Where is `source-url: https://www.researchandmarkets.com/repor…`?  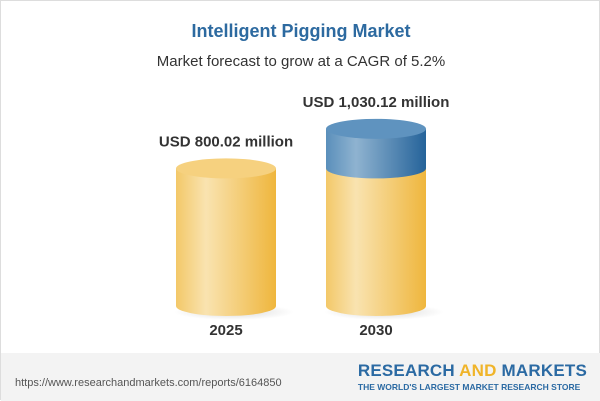 source-url: https://www.researchandmarkets.com/repor… is located at coordinates (148, 383).